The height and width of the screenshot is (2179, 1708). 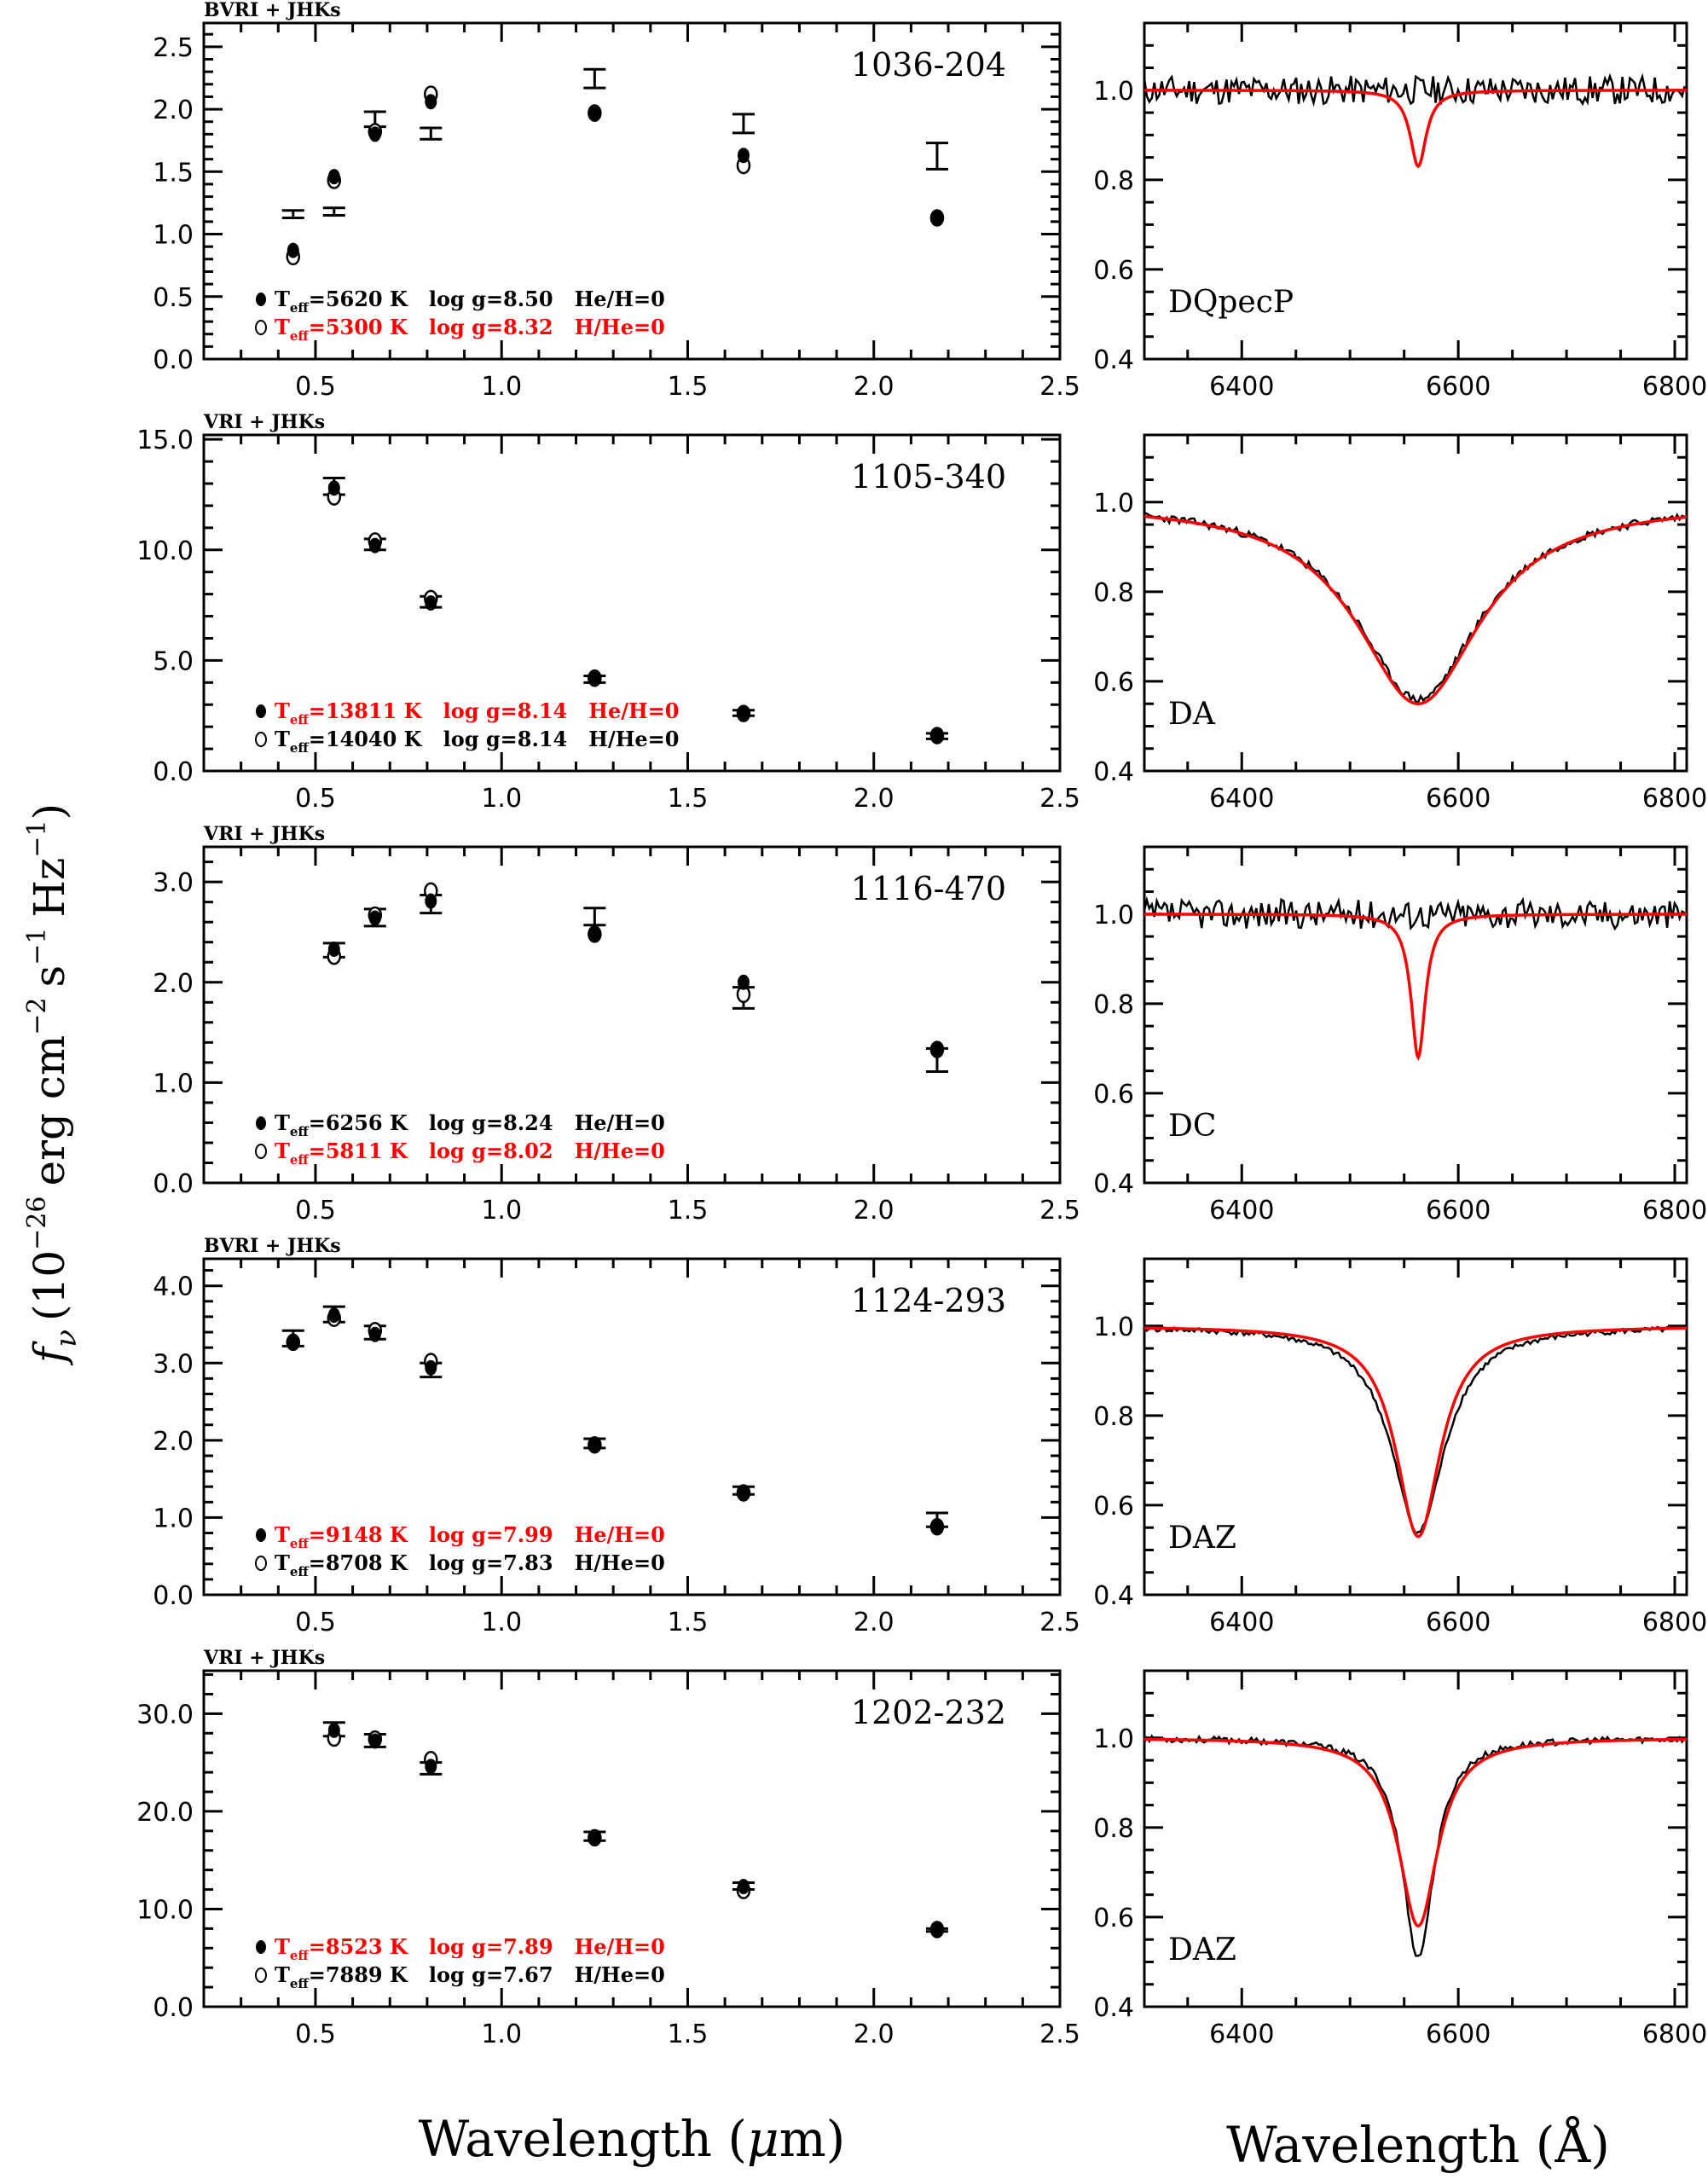 What do you see at coordinates (477, 742) in the screenshot?
I see `legend-text: Teff=14040 K log g=8.14 H/He=0` at bounding box center [477, 742].